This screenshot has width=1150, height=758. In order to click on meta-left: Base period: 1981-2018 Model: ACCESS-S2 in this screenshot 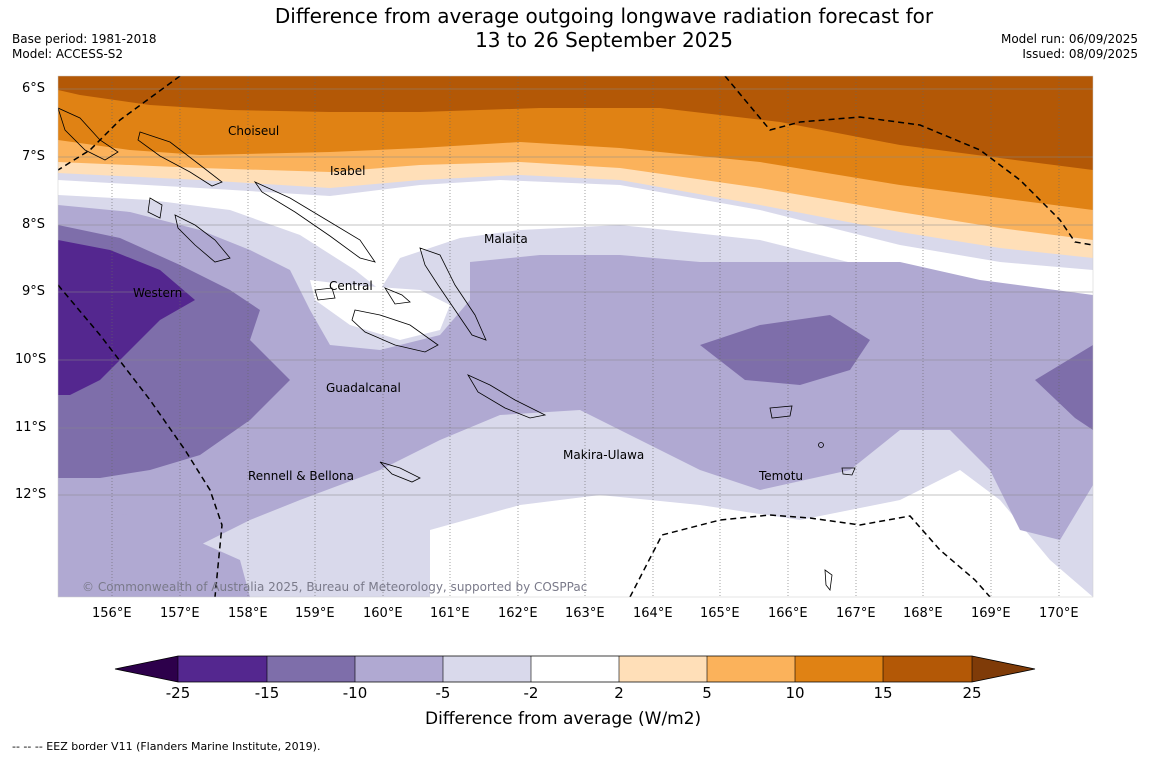, I will do `click(84, 47)`.